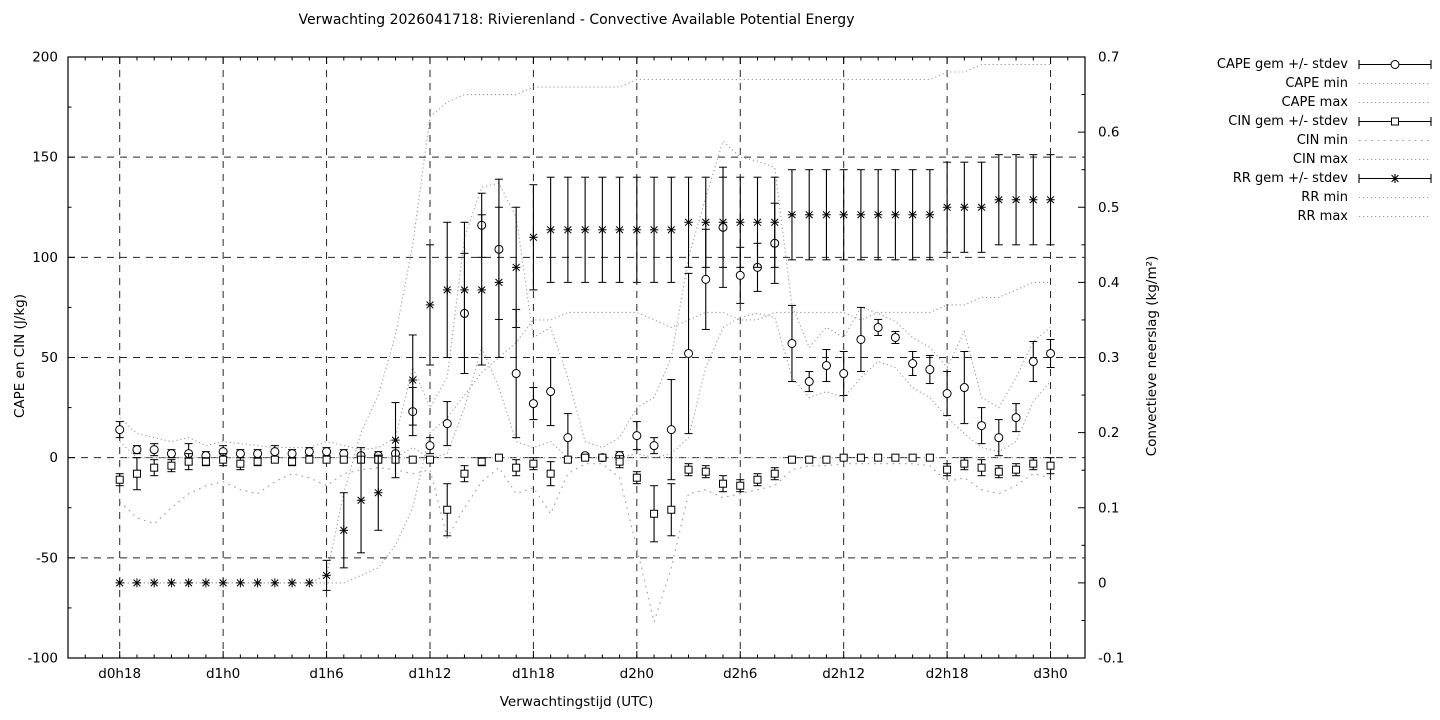  I want to click on legend-item-cape-min: CAPE min, so click(1326, 83).